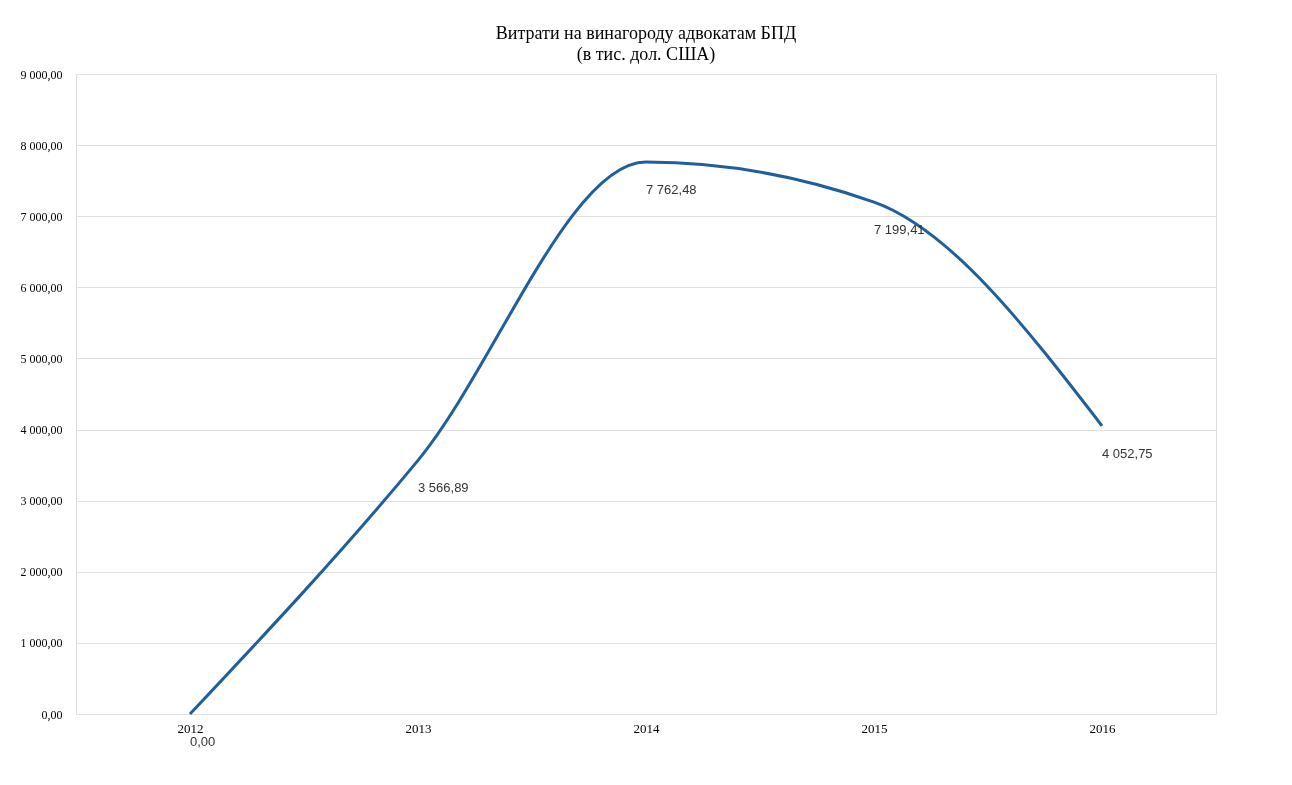 This screenshot has width=1292, height=785. Describe the element at coordinates (41, 145) in the screenshot. I see `y-tick-label: 8 000,00` at that location.